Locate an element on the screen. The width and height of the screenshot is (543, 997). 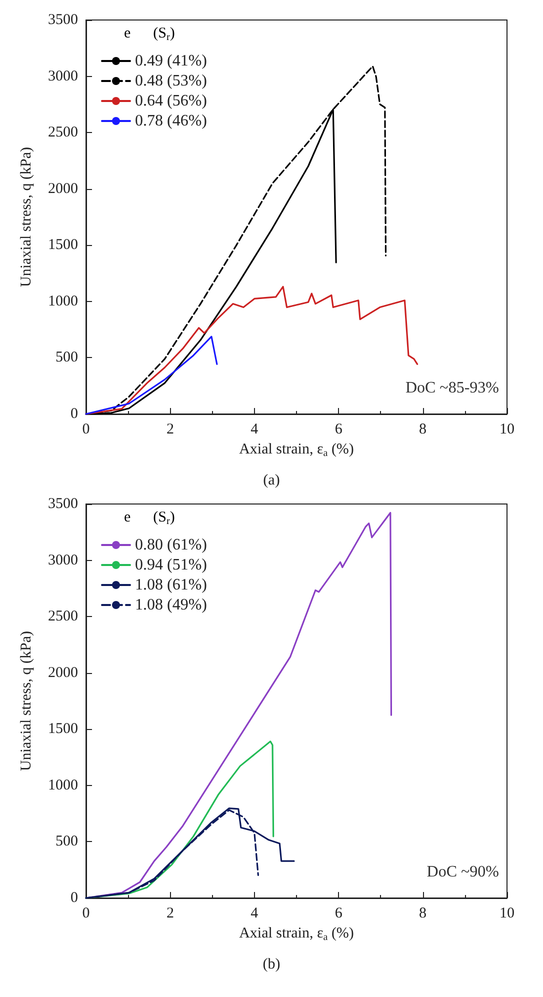
legend-label: 0.78 (46%) is located at coordinates (171, 121).